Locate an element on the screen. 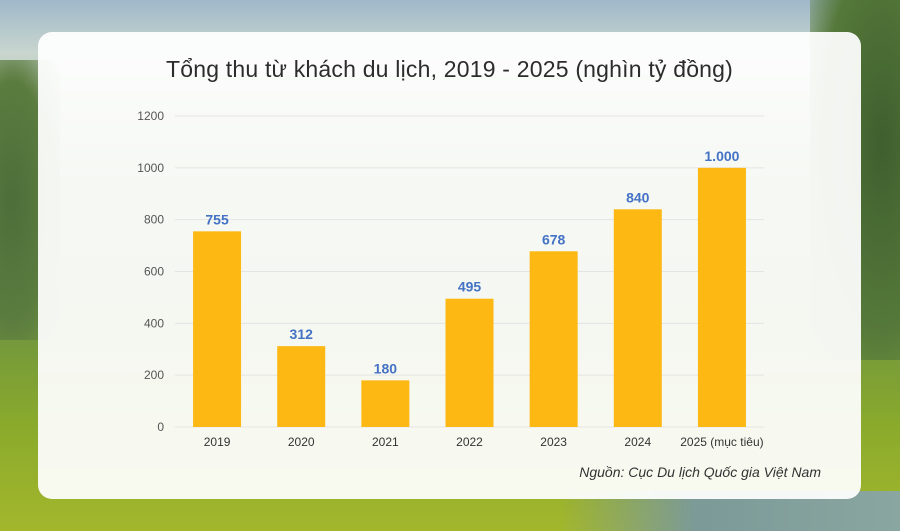 The width and height of the screenshot is (900, 531). y-tick-label: 200 is located at coordinates (154, 375).